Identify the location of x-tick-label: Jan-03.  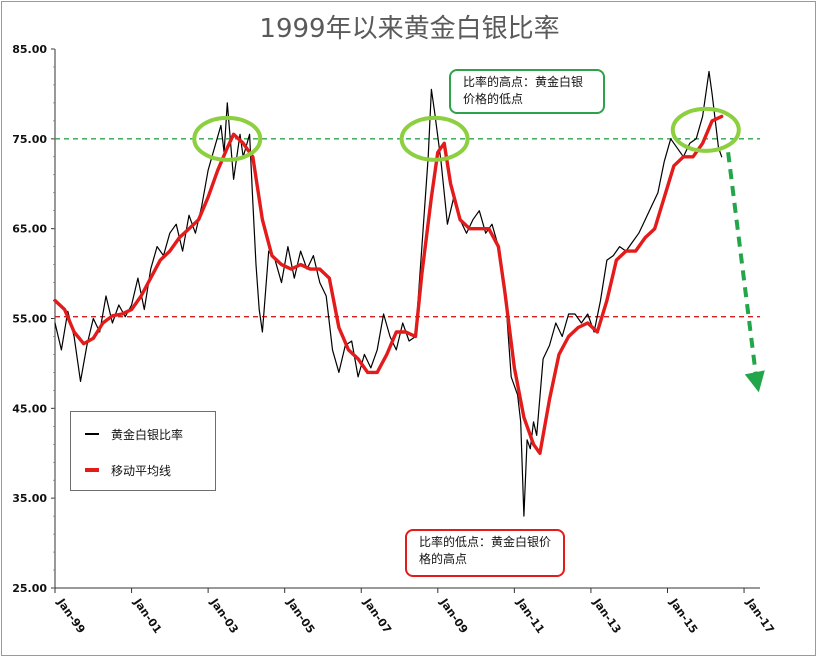
(224, 615).